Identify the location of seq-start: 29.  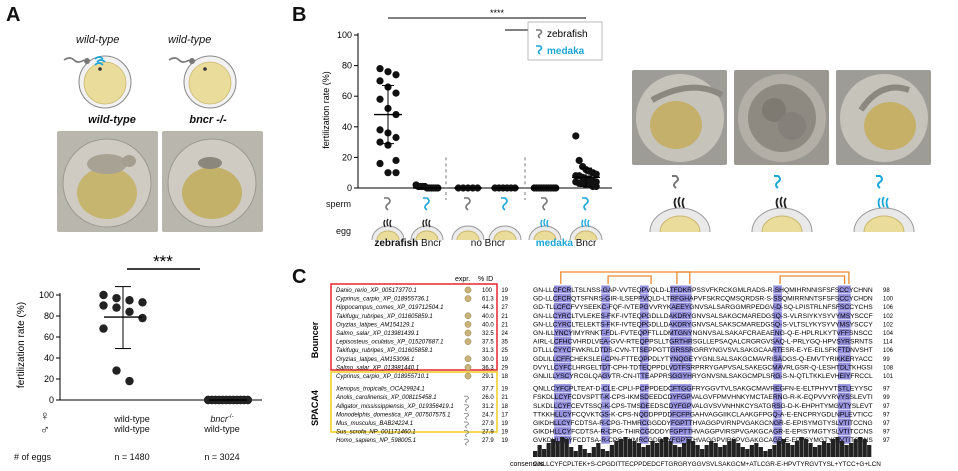
(504, 368).